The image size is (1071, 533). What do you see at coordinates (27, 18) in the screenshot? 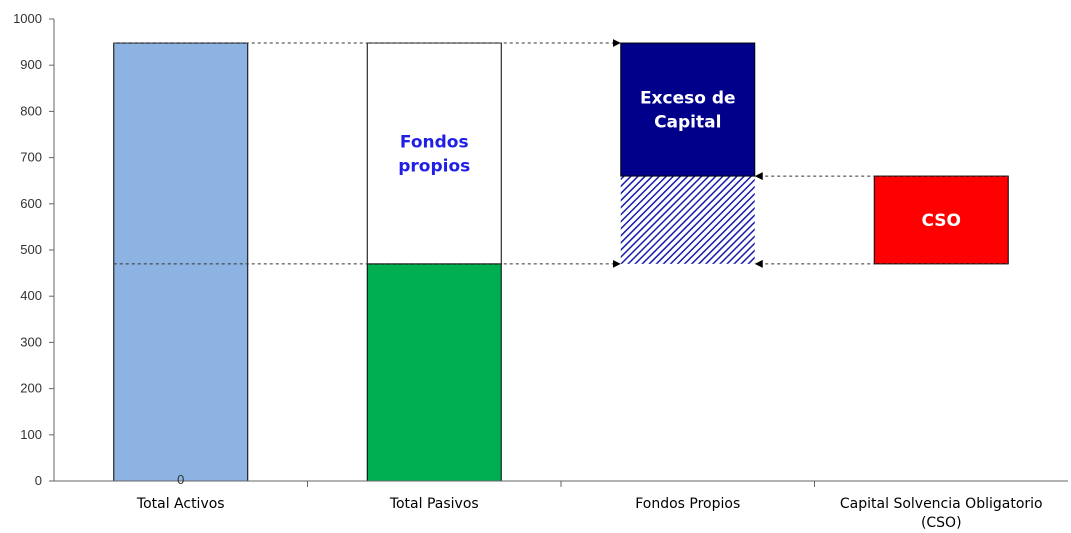
I see `y-tick-label: 1000` at bounding box center [27, 18].